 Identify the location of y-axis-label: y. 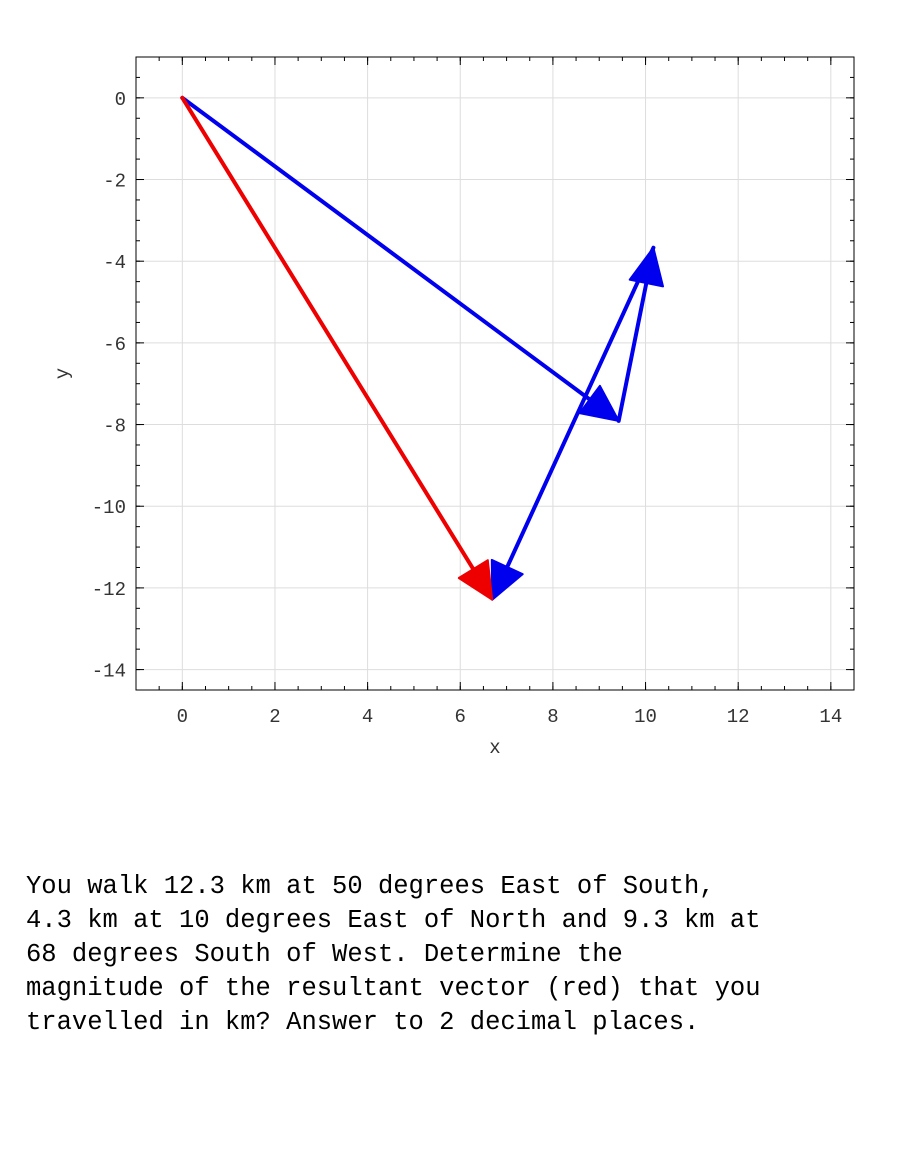
(63, 373).